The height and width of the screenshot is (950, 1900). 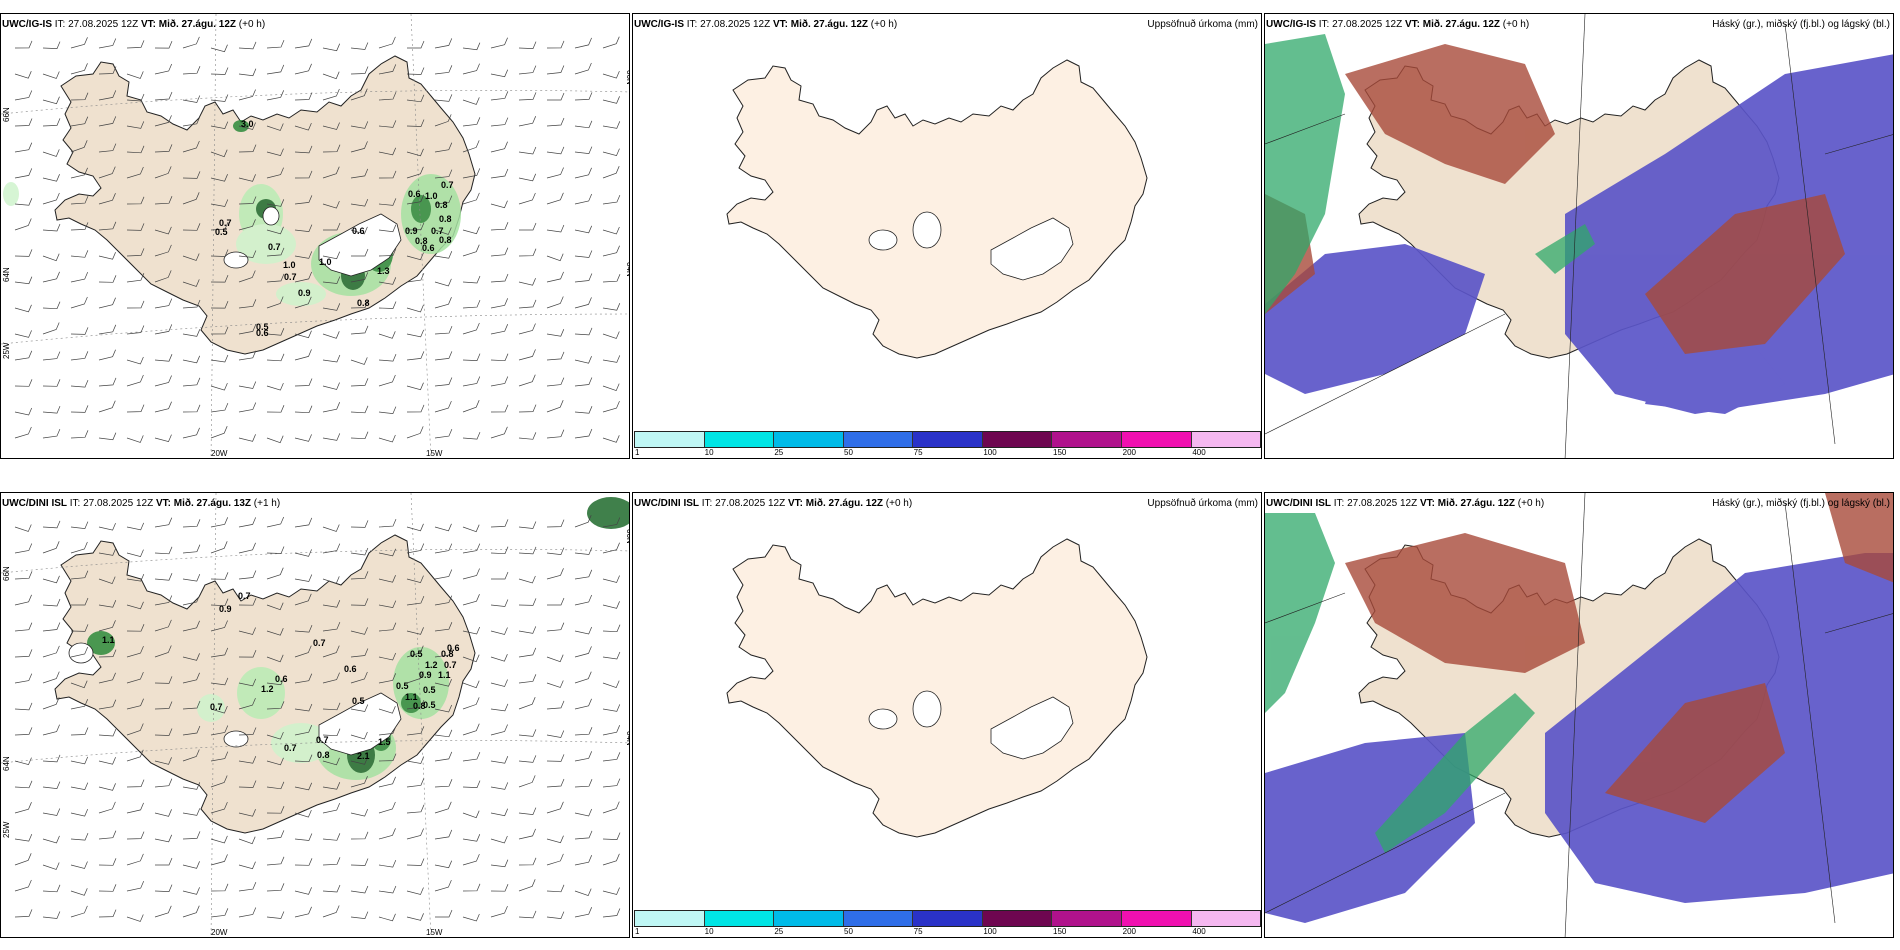 What do you see at coordinates (6, 350) in the screenshot?
I see `lat-label-25w: 25W` at bounding box center [6, 350].